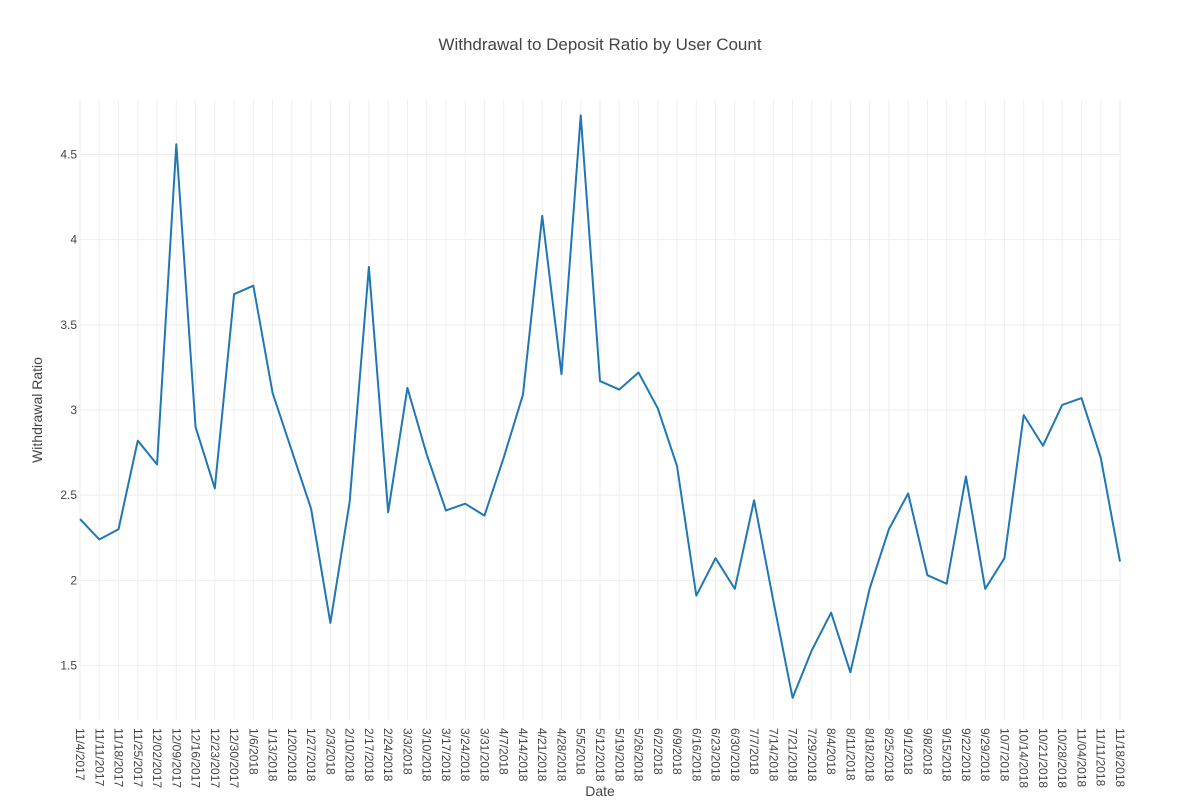 Image resolution: width=1200 pixels, height=800 pixels. What do you see at coordinates (215, 758) in the screenshot?
I see `x-tick-label: 12/23/2017` at bounding box center [215, 758].